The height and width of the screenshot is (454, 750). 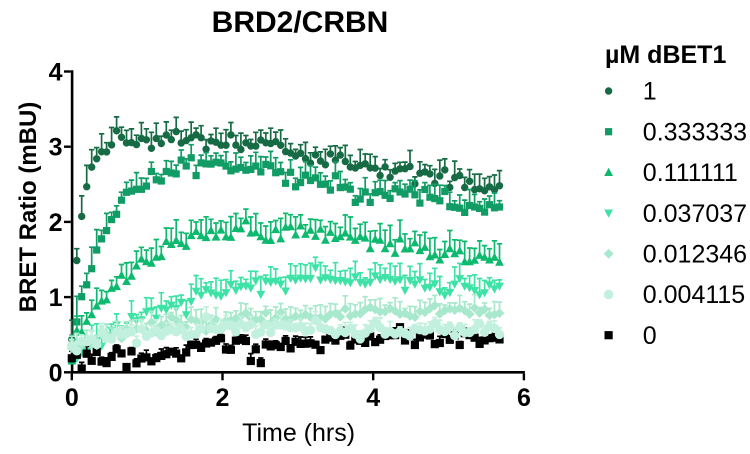 What do you see at coordinates (298, 433) in the screenshot?
I see `svg-text: Time (hrs)` at bounding box center [298, 433].